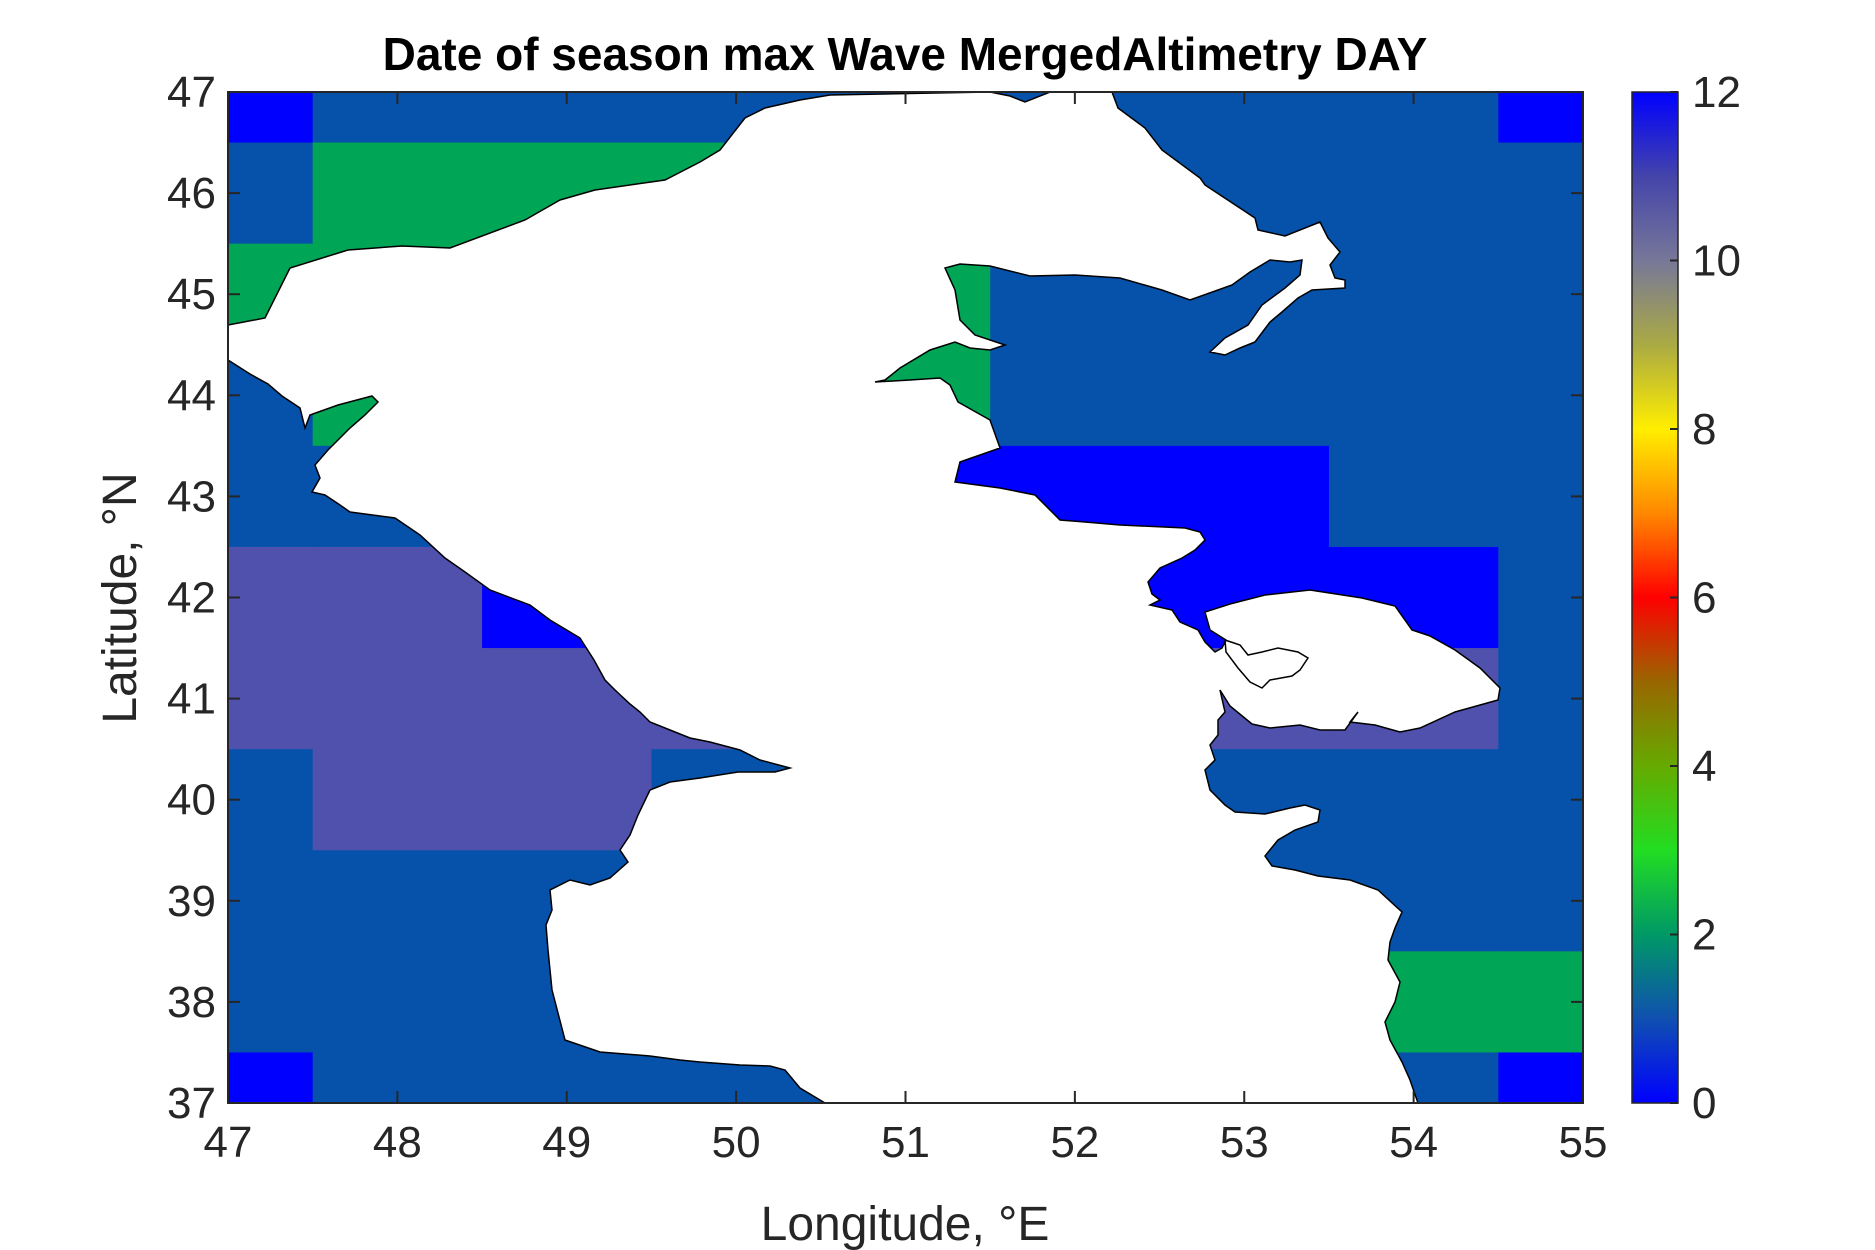 This screenshot has height=1250, width=1875. Describe the element at coordinates (191, 901) in the screenshot. I see `y-tick-label: 39` at that location.